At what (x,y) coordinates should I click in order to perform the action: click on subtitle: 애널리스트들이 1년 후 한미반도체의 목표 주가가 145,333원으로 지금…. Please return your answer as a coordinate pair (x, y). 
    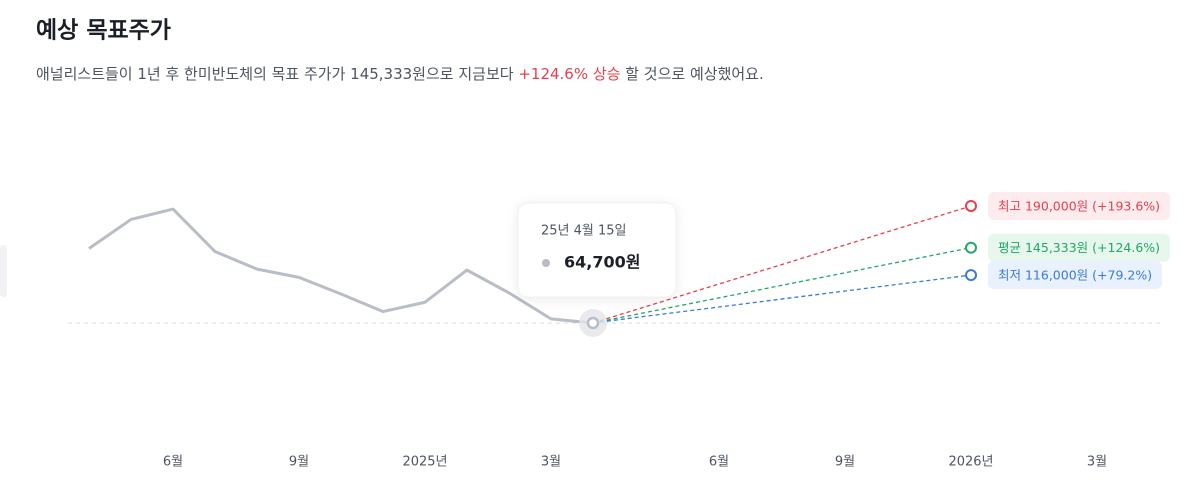
    Looking at the image, I should click on (400, 74).